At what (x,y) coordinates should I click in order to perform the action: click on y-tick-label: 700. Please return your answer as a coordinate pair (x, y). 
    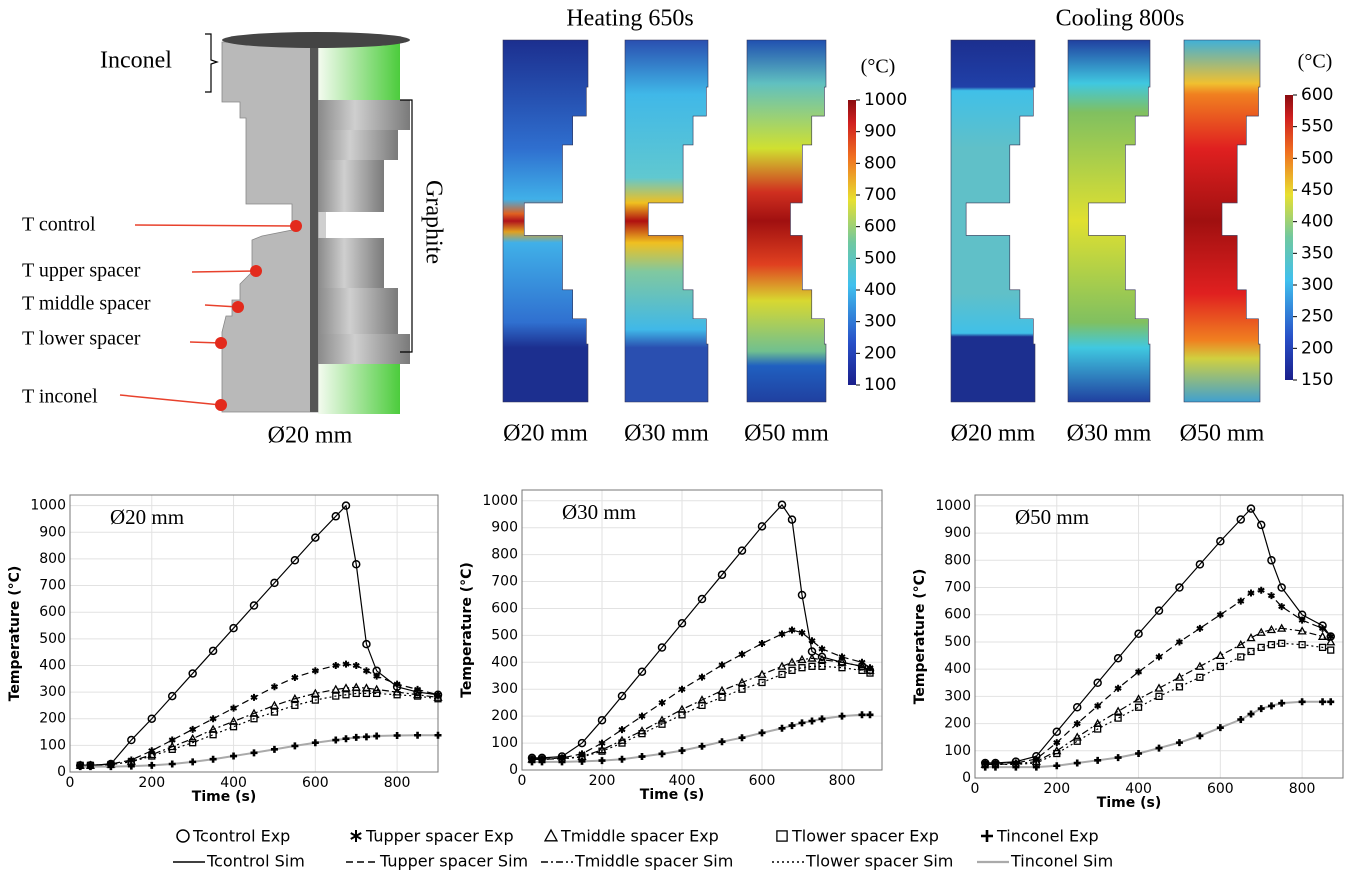
    Looking at the image, I should click on (504, 582).